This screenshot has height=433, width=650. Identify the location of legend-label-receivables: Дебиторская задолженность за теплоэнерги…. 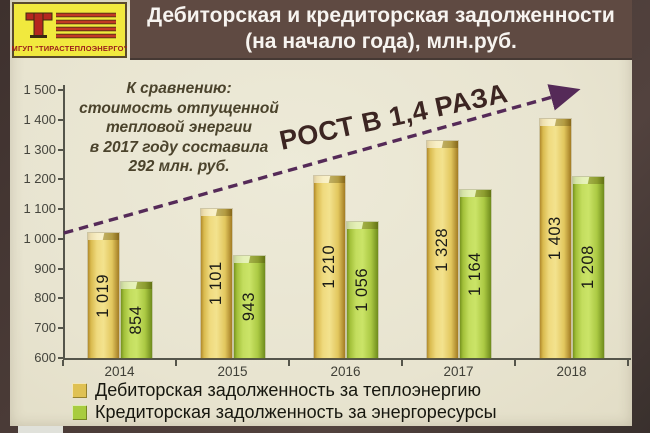
(288, 389).